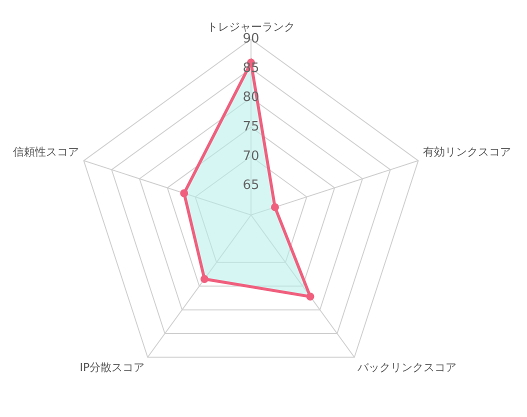 This screenshot has height=417, width=527. I want to click on spoke-label: トレジャーランク, so click(251, 27).